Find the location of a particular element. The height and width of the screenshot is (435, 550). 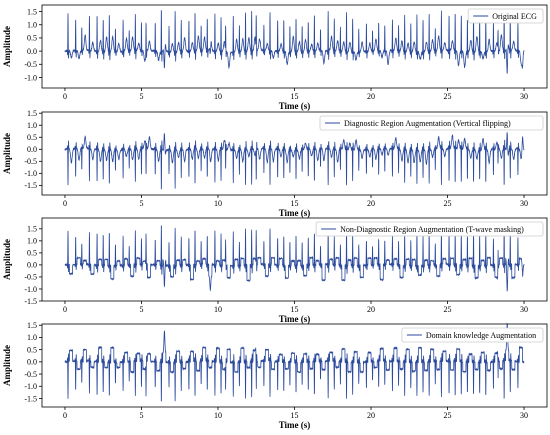

legend: Domain knowledge Augmentation is located at coordinates (472, 335).